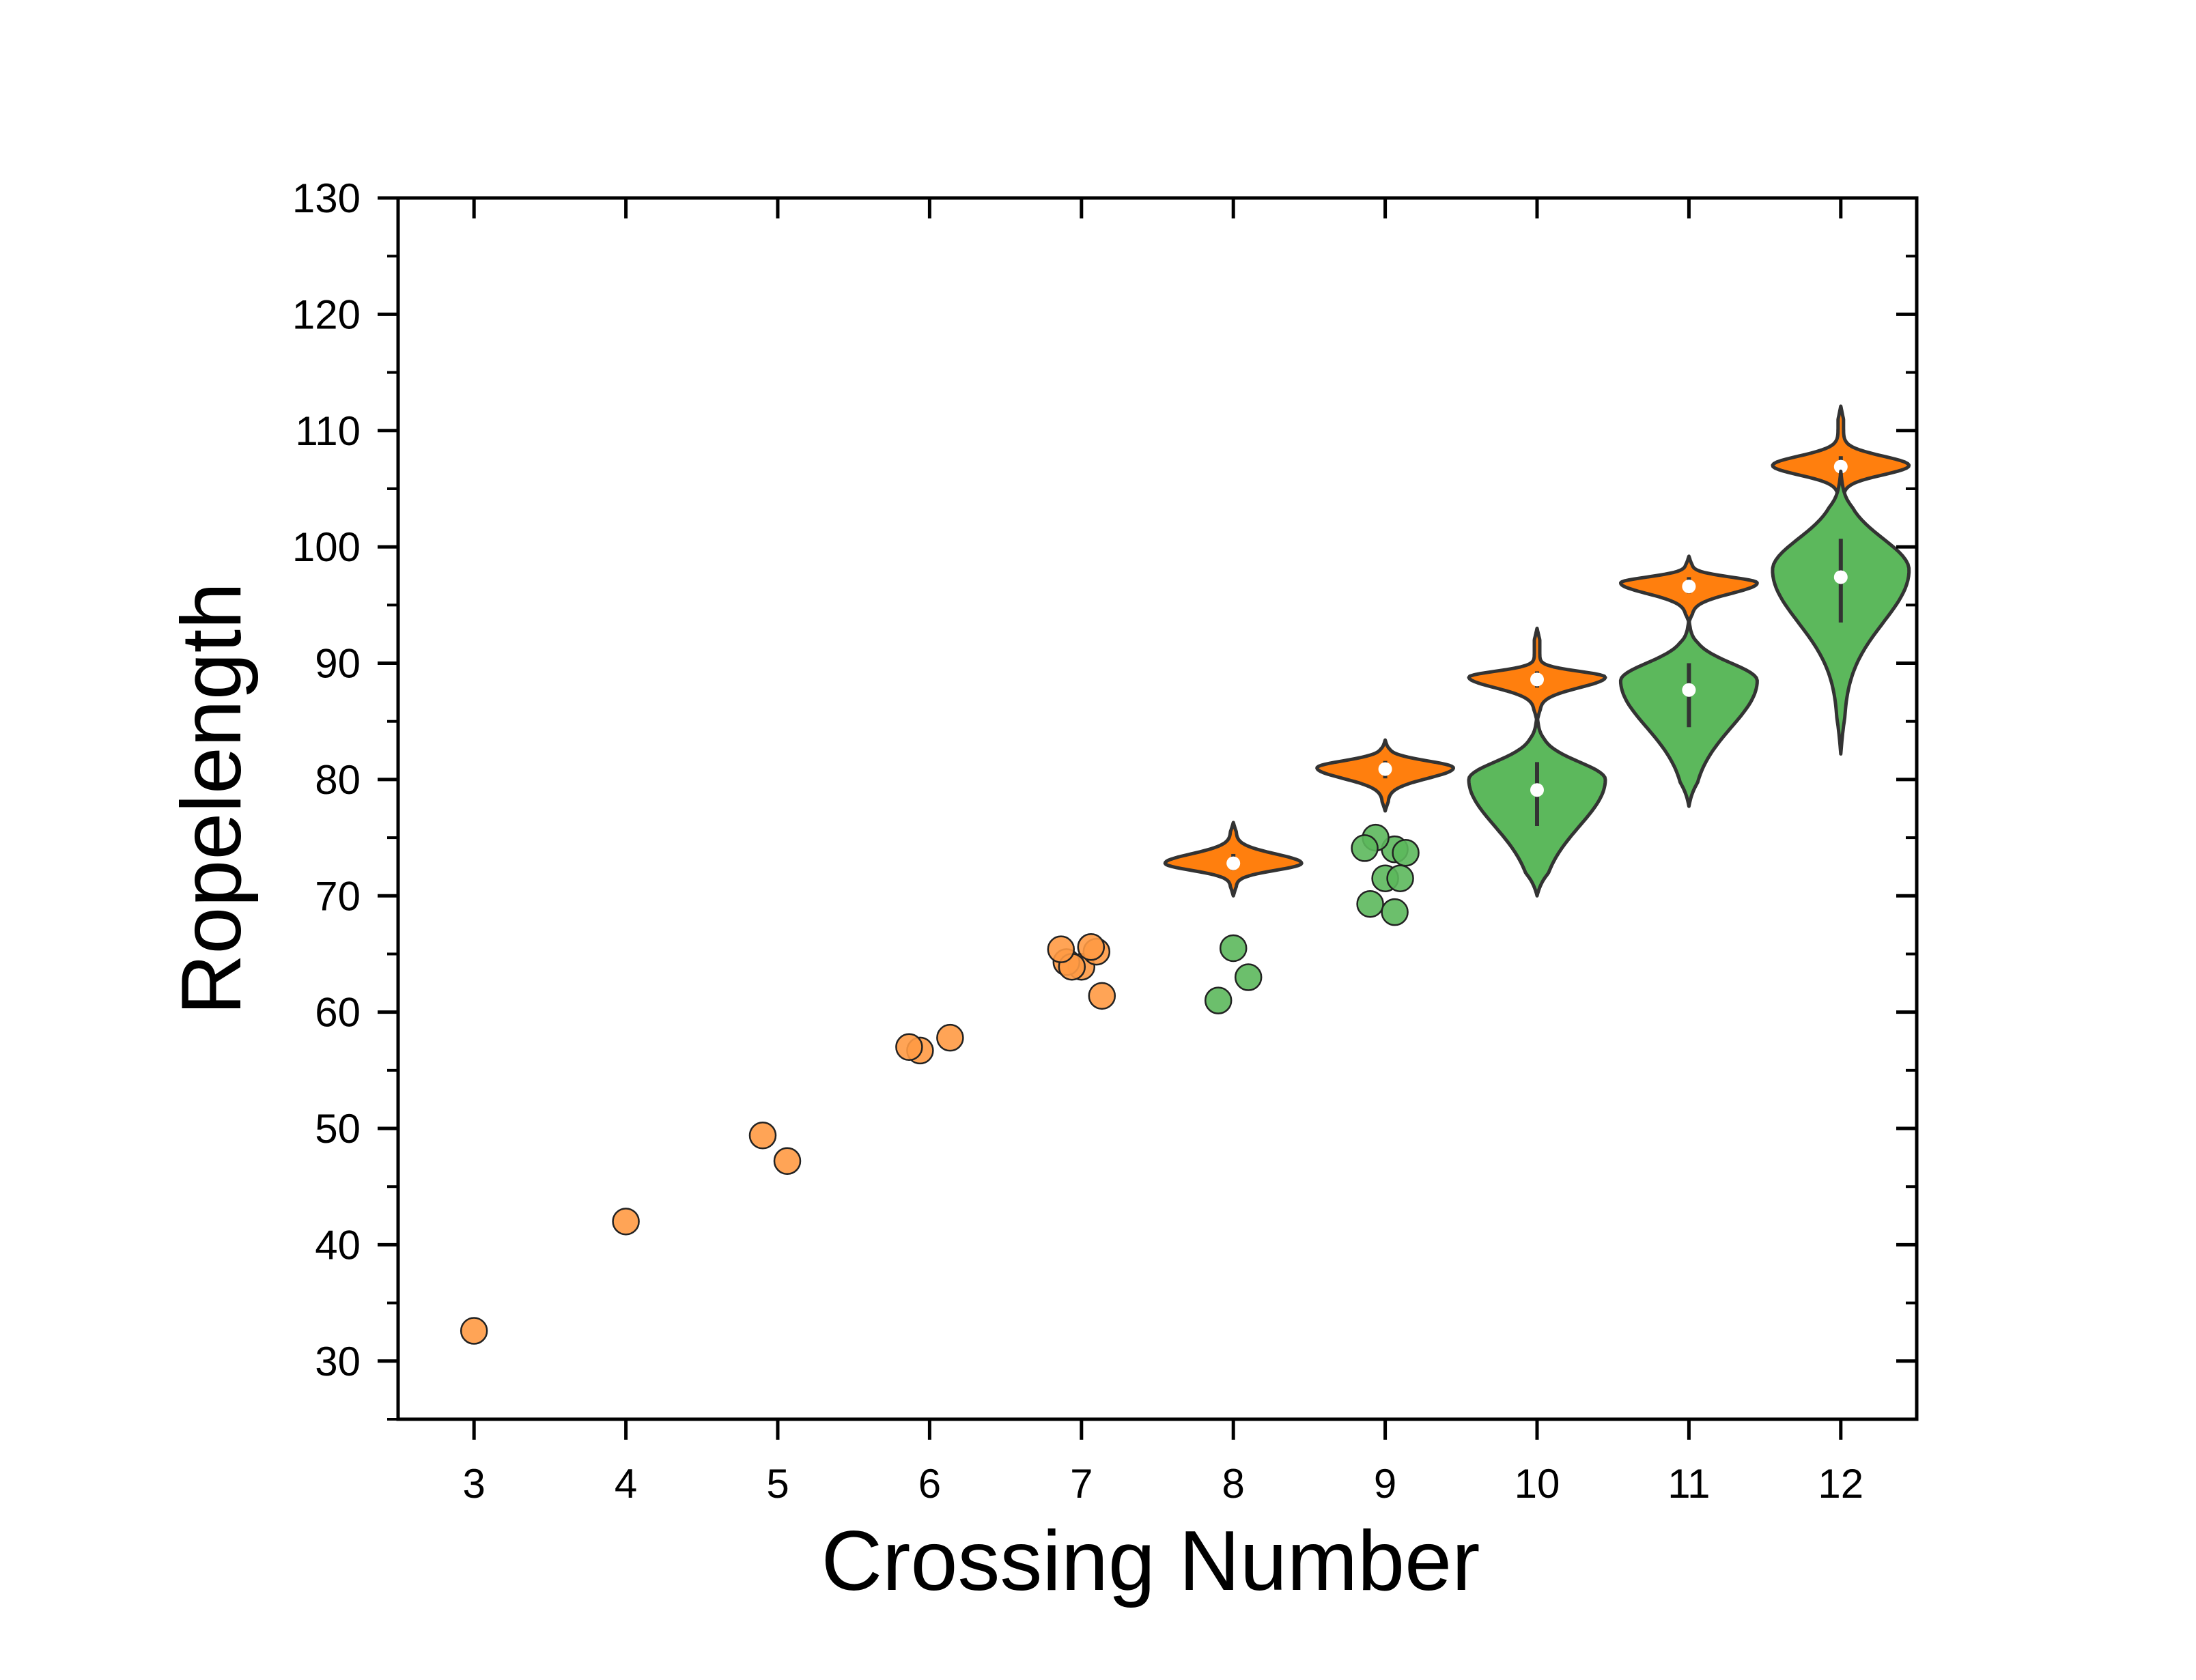 The width and height of the screenshot is (2196, 1680). Describe the element at coordinates (1688, 1484) in the screenshot. I see `x-tick-label-11: 11` at that location.